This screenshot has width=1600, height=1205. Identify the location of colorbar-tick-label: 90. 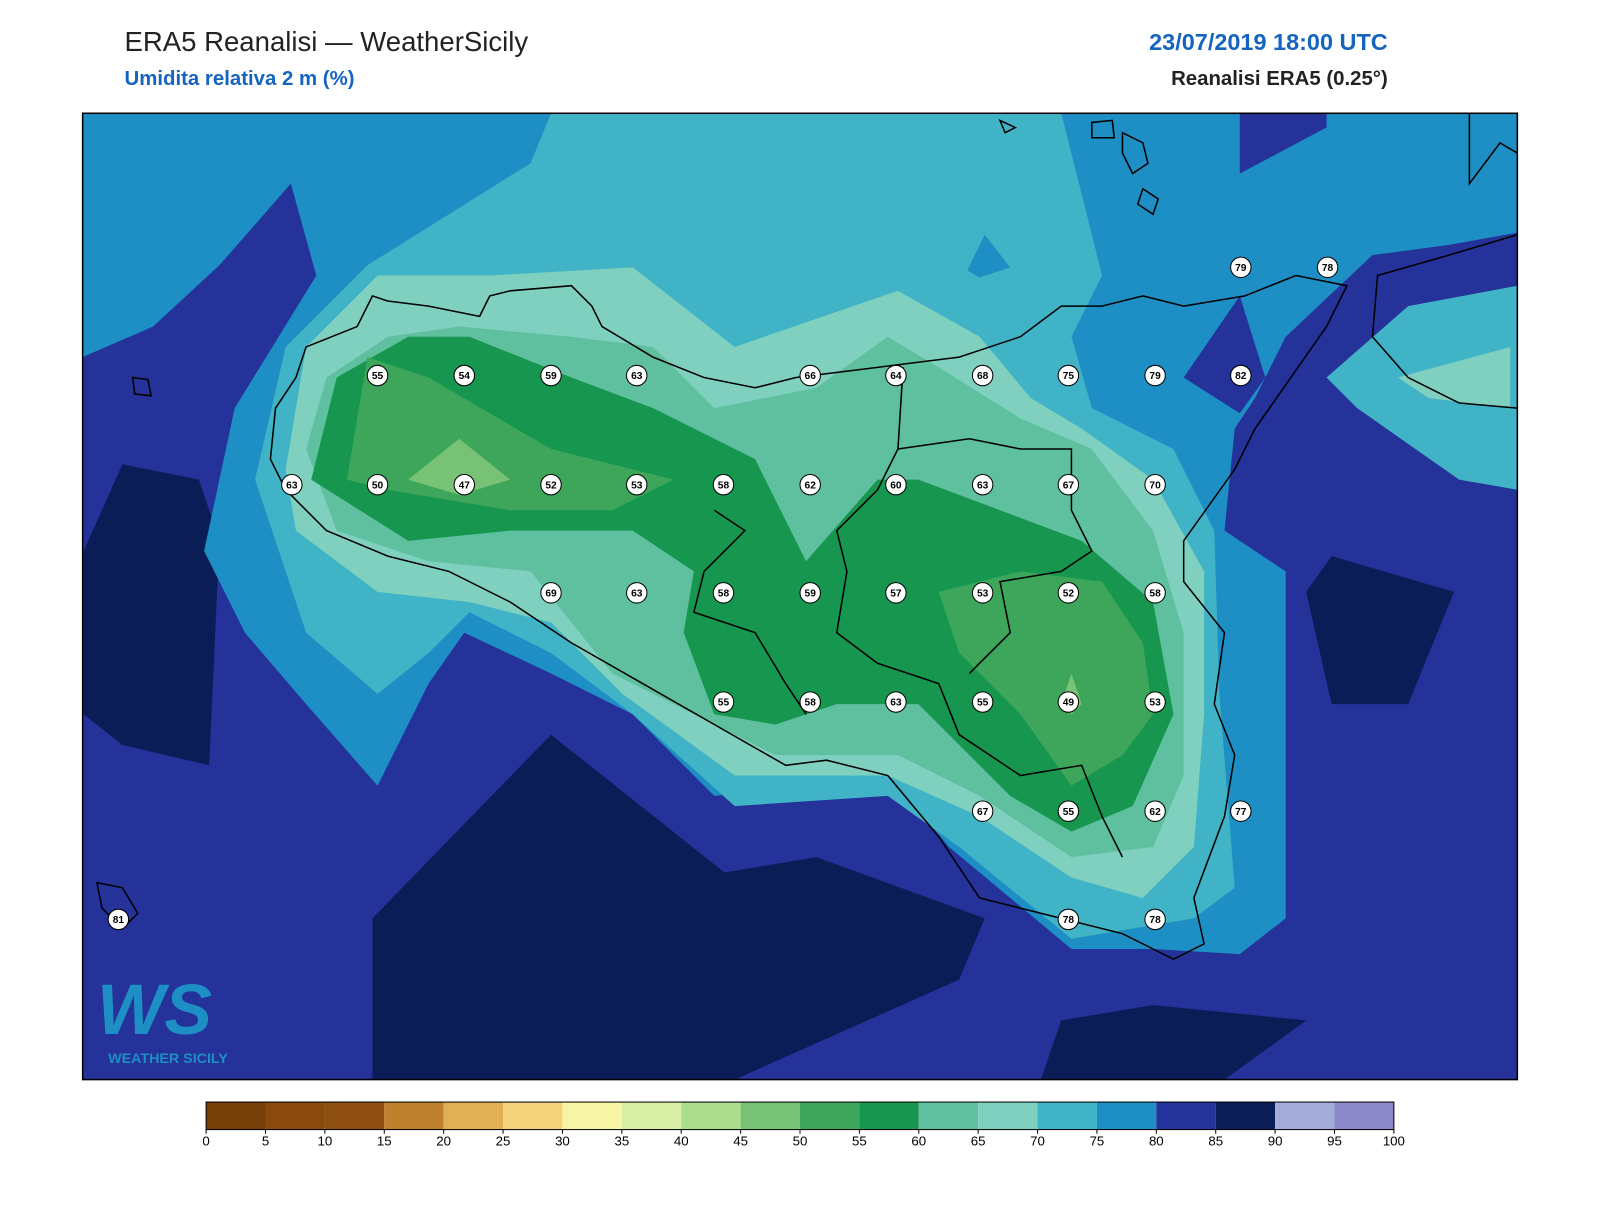
(1275, 1140).